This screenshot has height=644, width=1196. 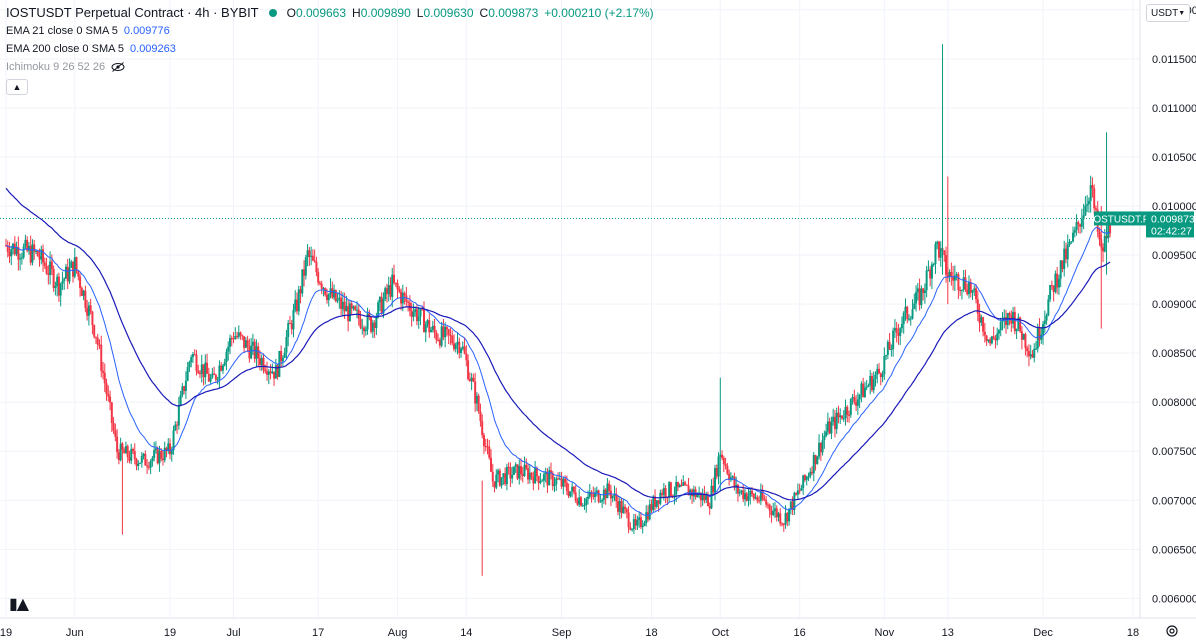 What do you see at coordinates (118, 67) in the screenshot?
I see `eye-hidden-icon` at bounding box center [118, 67].